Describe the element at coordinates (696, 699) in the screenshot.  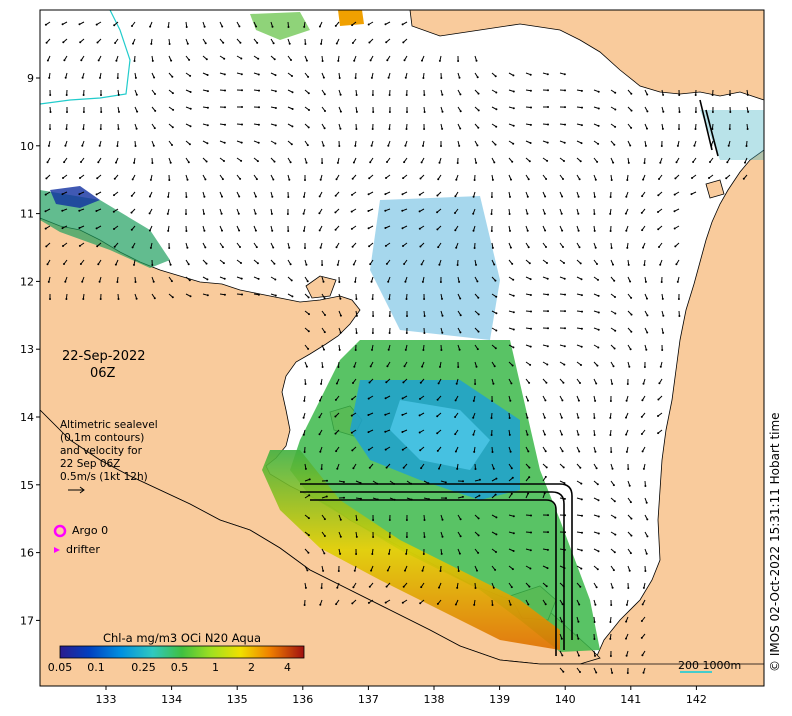
I see `x-tick-label: 142` at that location.